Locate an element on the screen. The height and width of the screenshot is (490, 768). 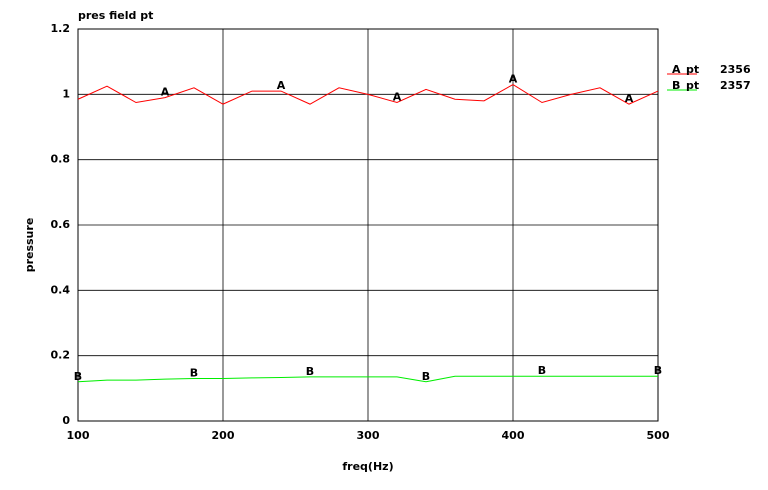
y-tick-label: 0 is located at coordinates (66, 420).